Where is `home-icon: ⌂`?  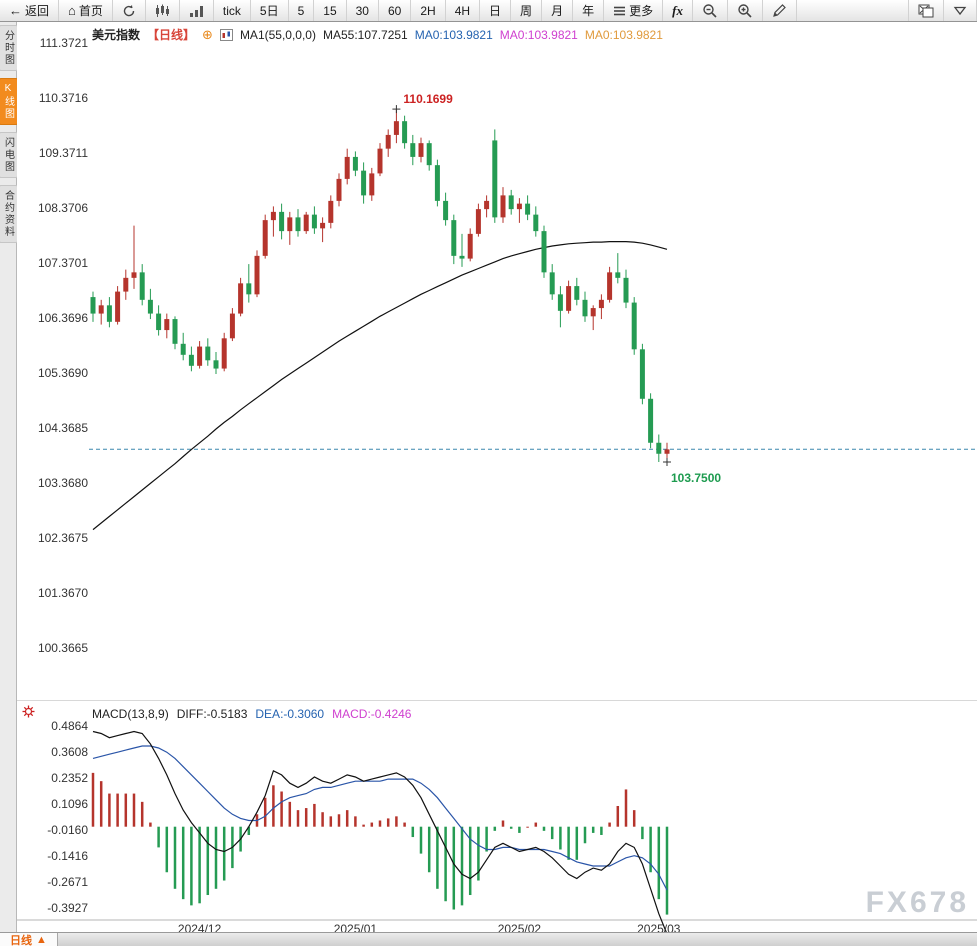 home-icon: ⌂ is located at coordinates (72, 10).